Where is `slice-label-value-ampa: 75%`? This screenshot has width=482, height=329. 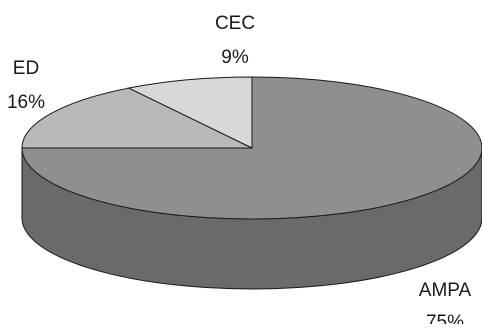 slice-label-value-ampa: 75% is located at coordinates (445, 318).